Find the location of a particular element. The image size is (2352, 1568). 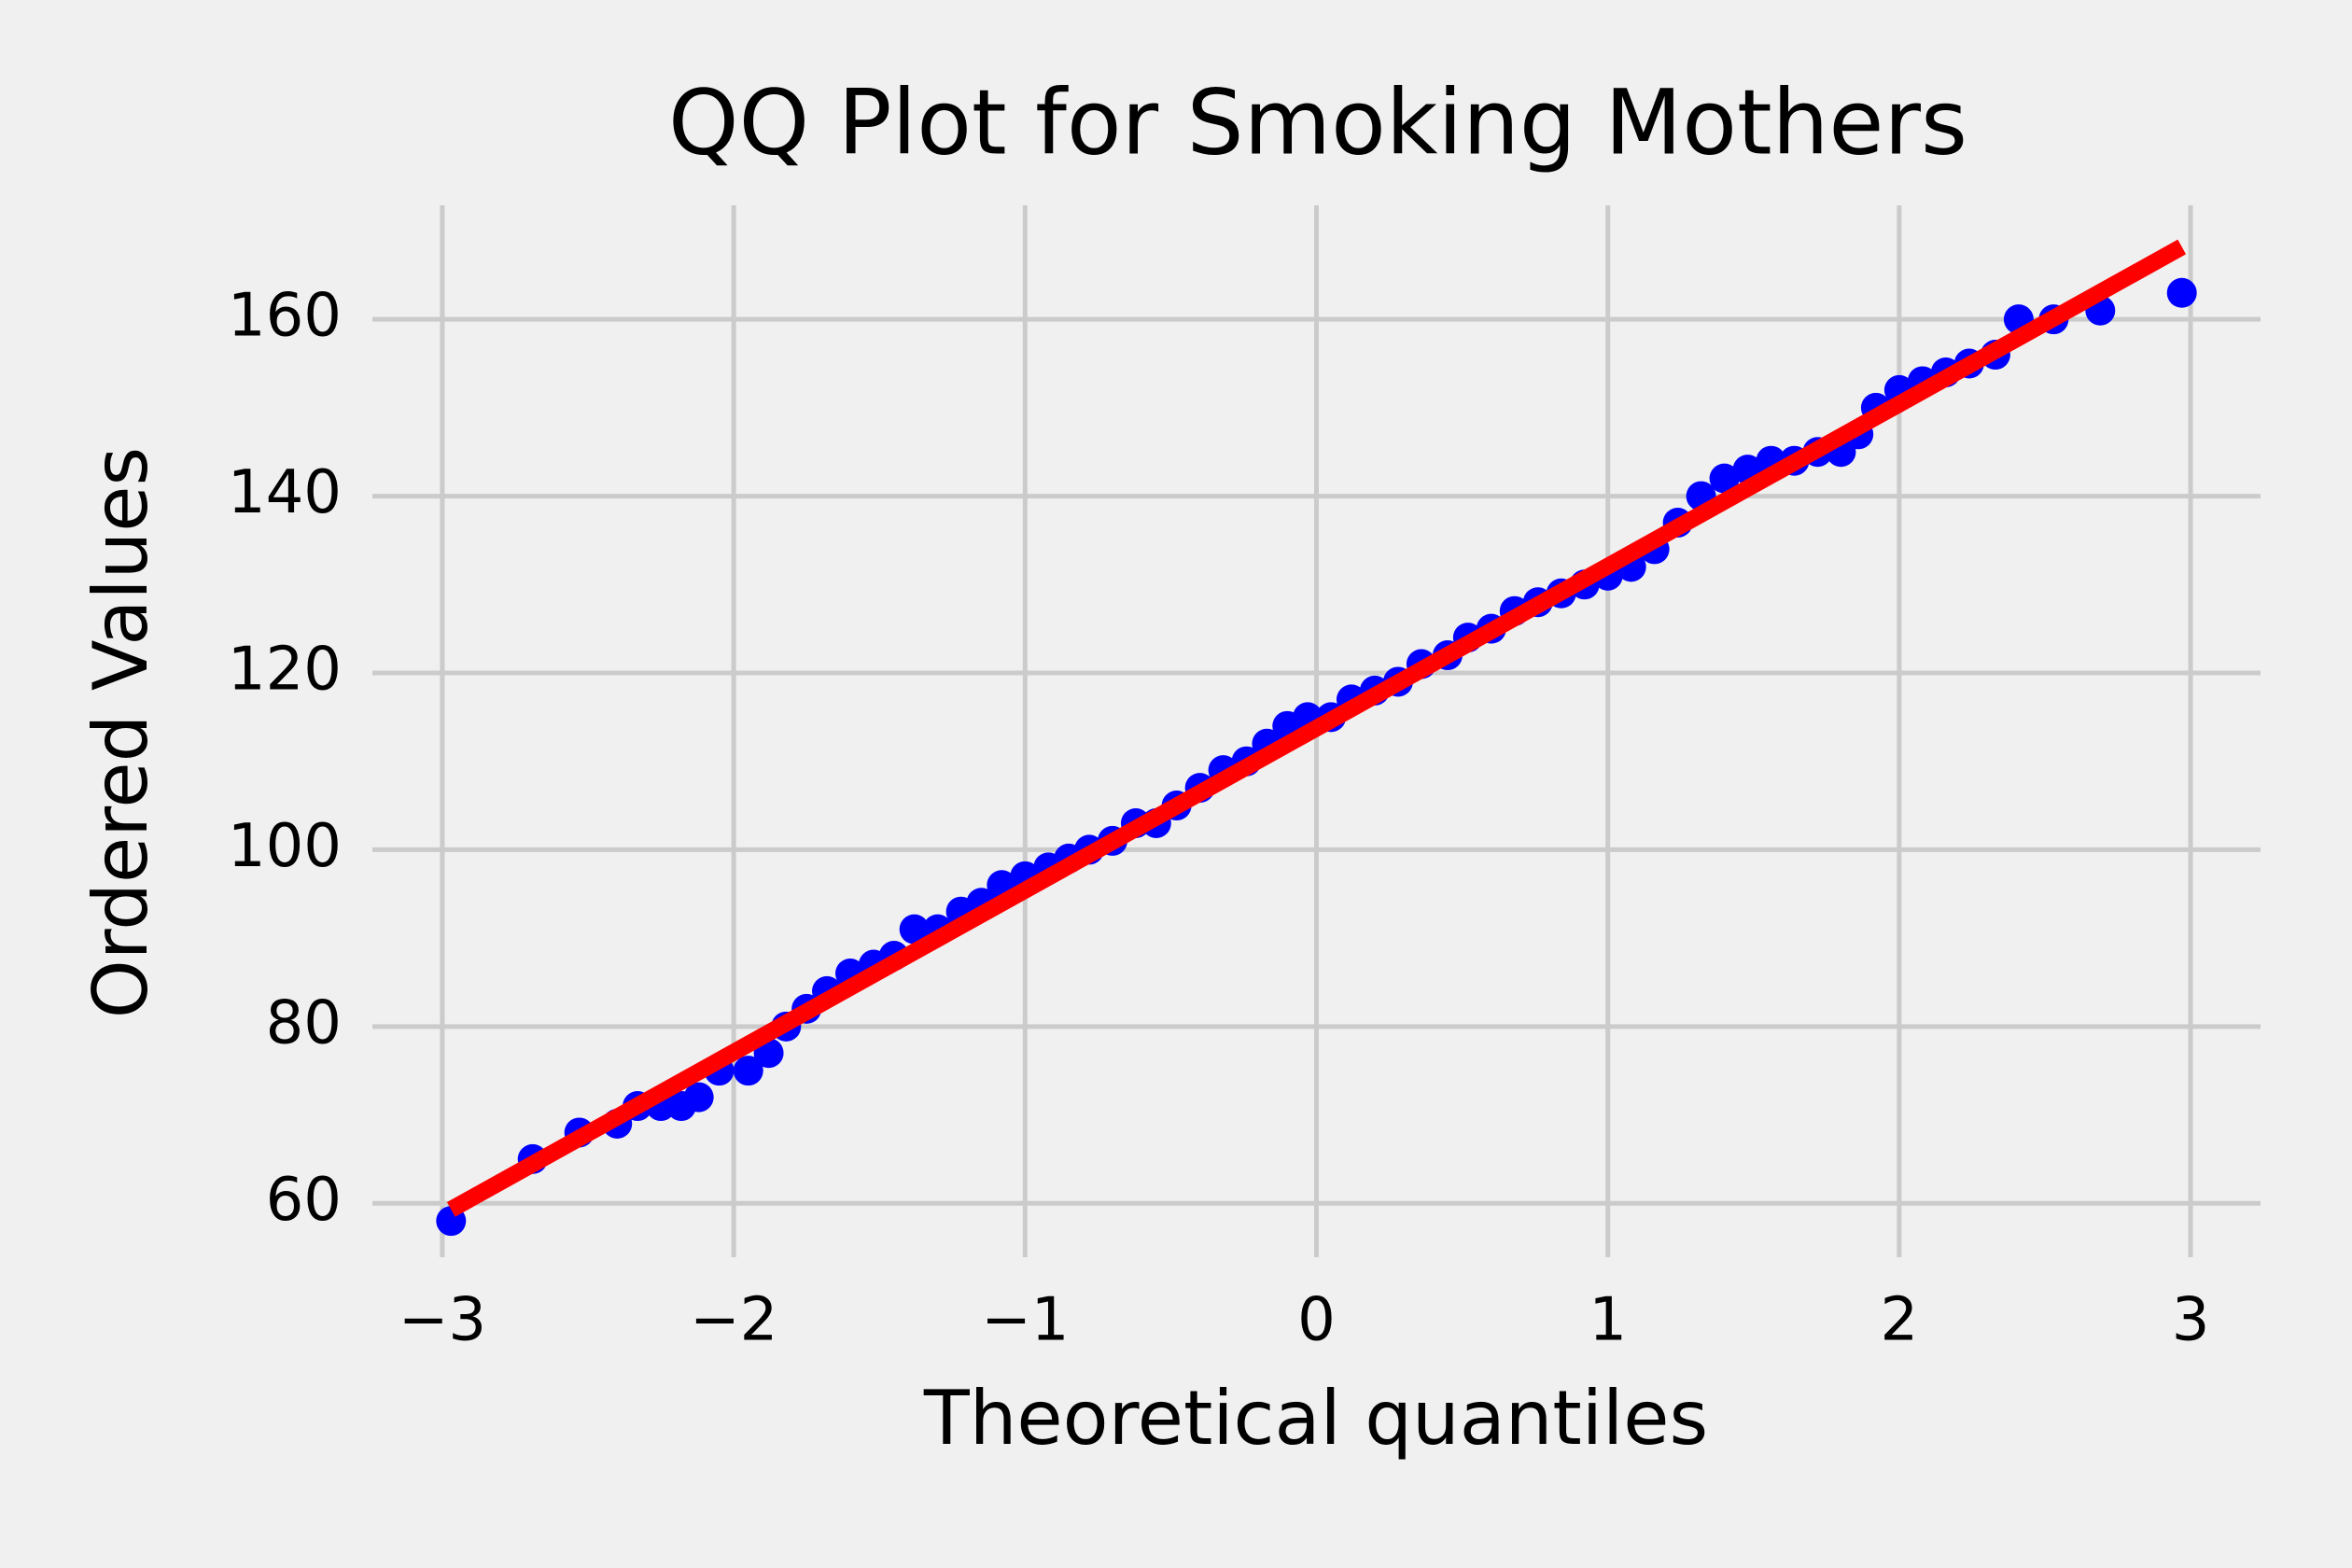

y-tick-label: 140 is located at coordinates (285, 492).